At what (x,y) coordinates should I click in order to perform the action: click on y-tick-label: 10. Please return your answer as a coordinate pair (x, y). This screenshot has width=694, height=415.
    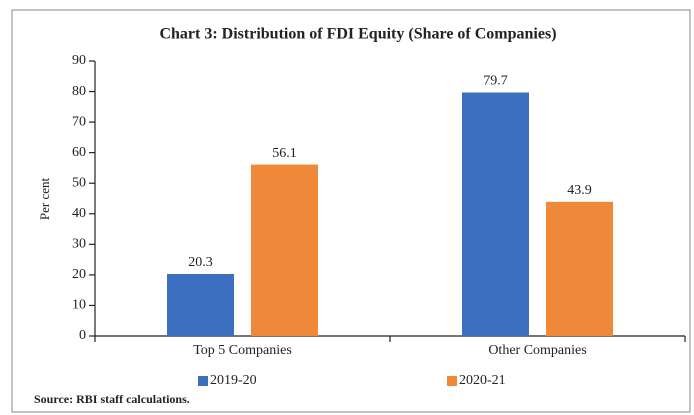
    Looking at the image, I should click on (79, 305).